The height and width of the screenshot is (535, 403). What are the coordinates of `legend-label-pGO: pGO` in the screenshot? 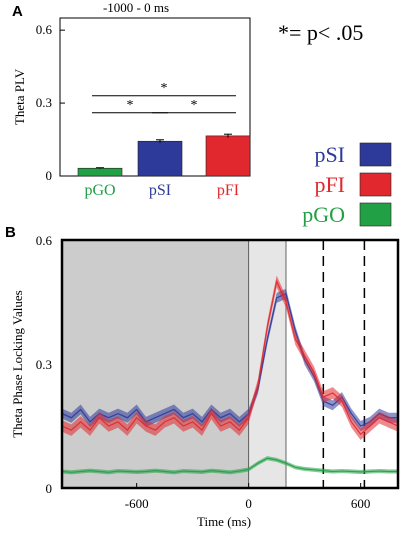 It's located at (323, 214).